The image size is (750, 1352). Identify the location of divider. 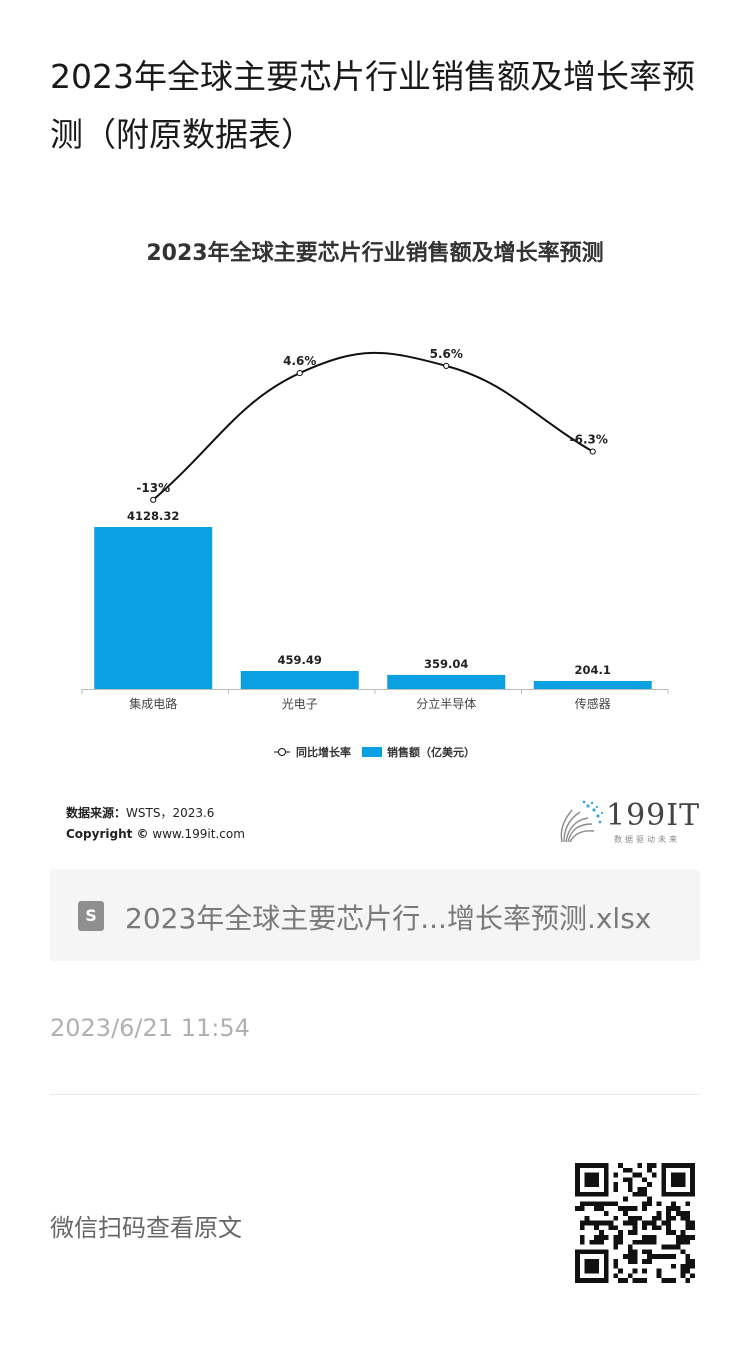
(375, 1094).